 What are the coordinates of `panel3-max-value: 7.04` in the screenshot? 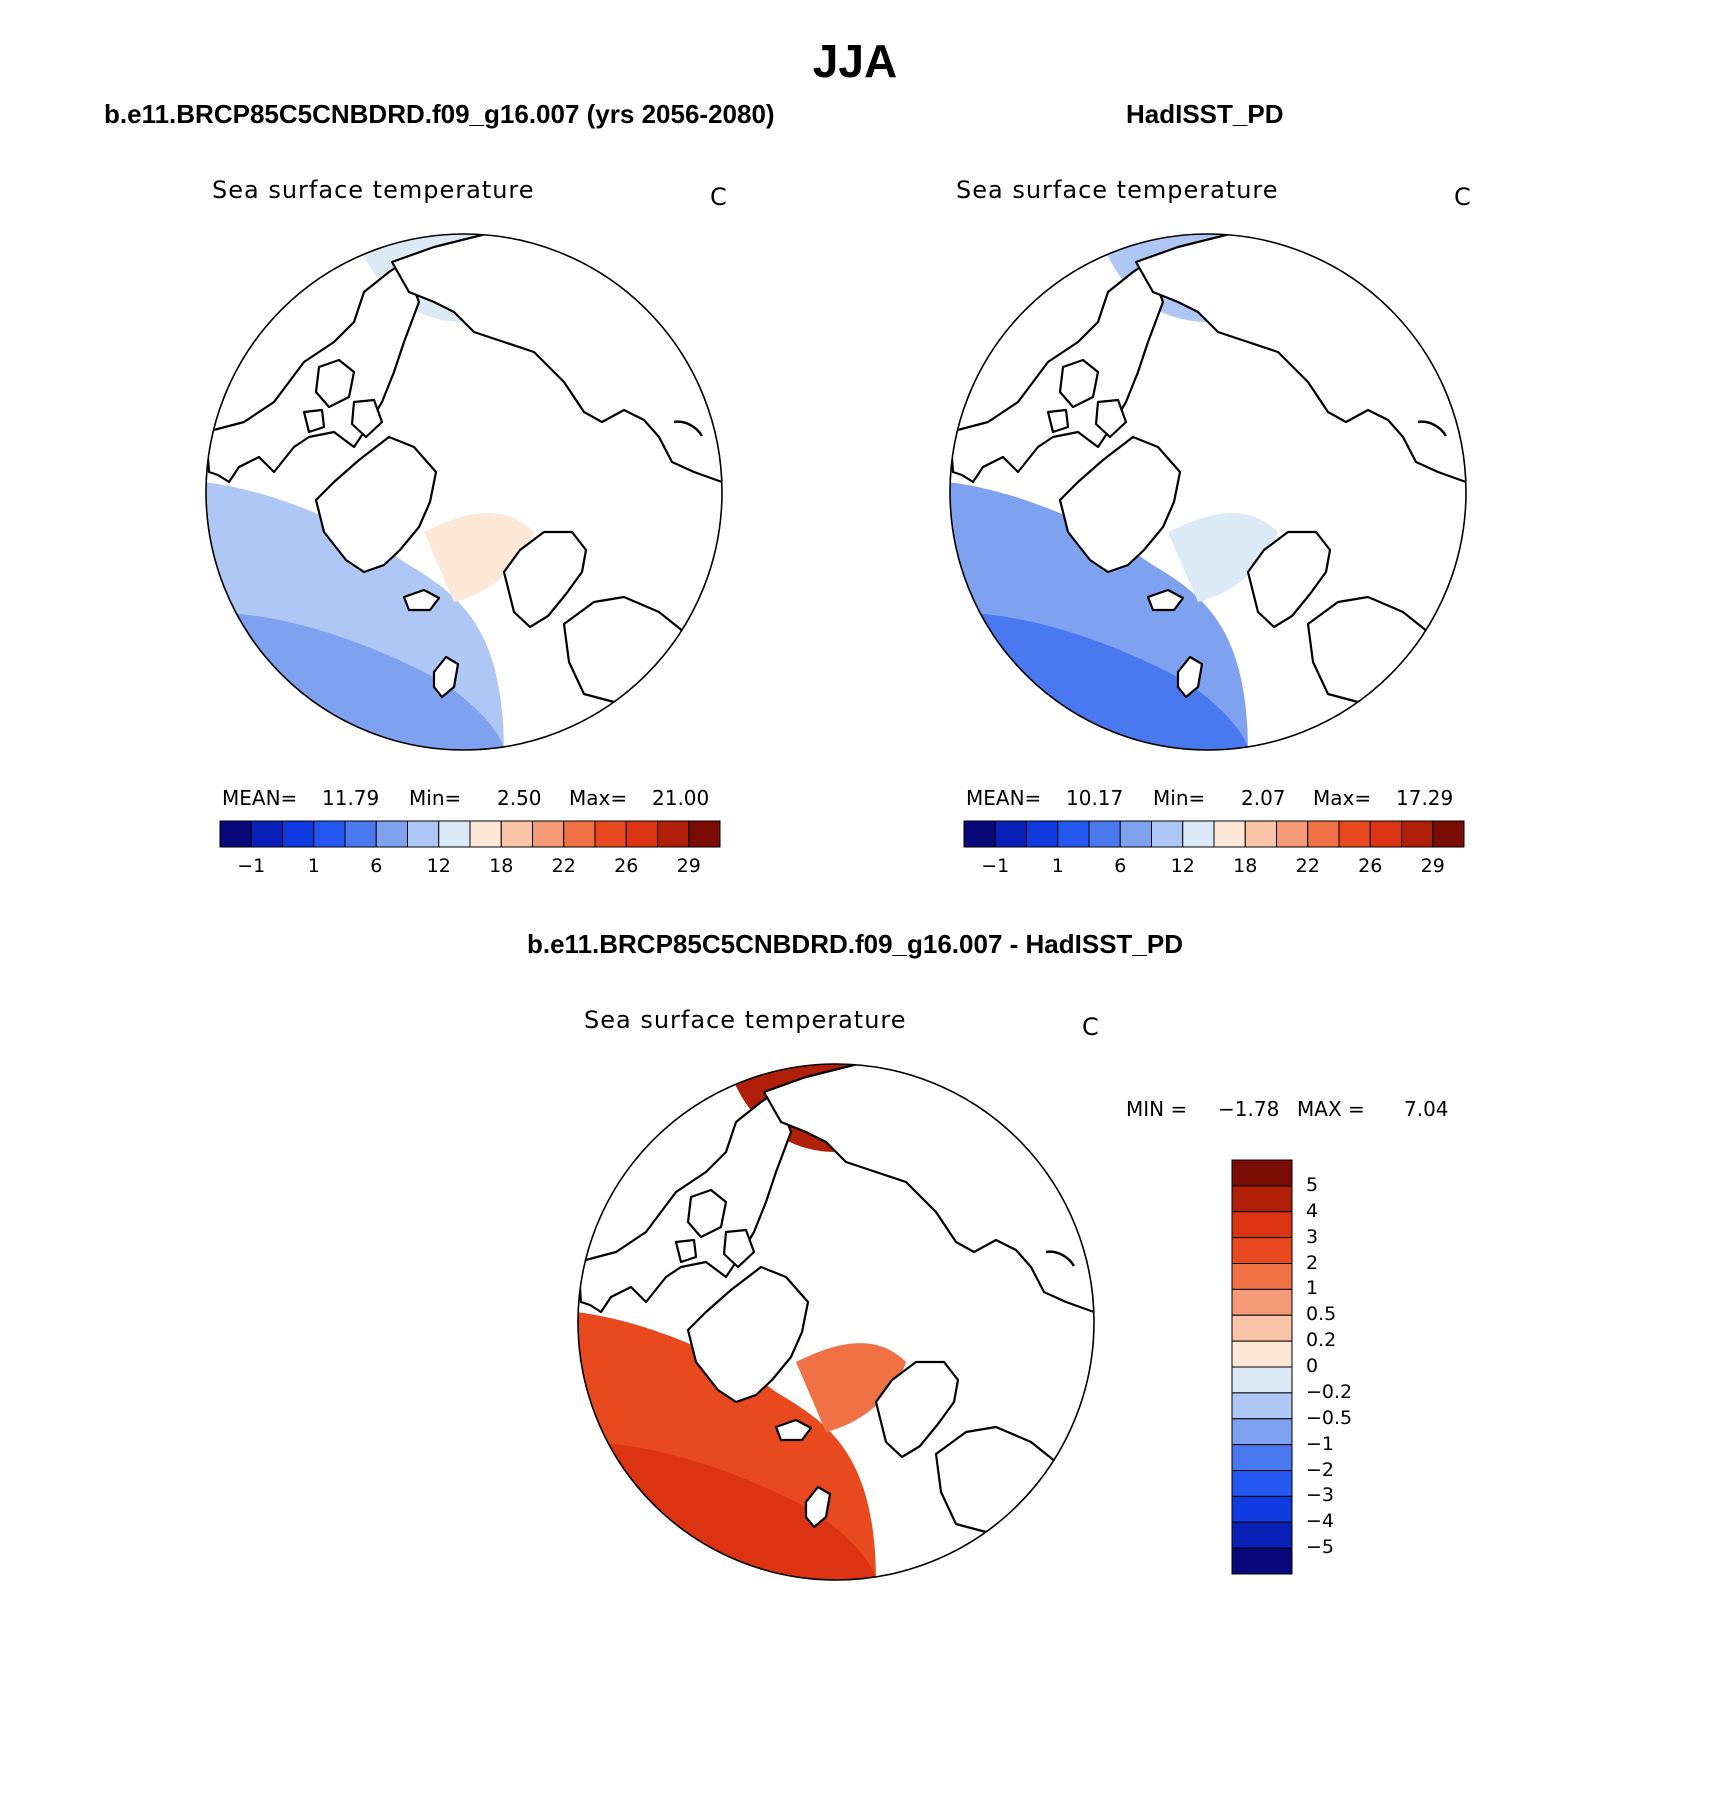 It's located at (1426, 1109).